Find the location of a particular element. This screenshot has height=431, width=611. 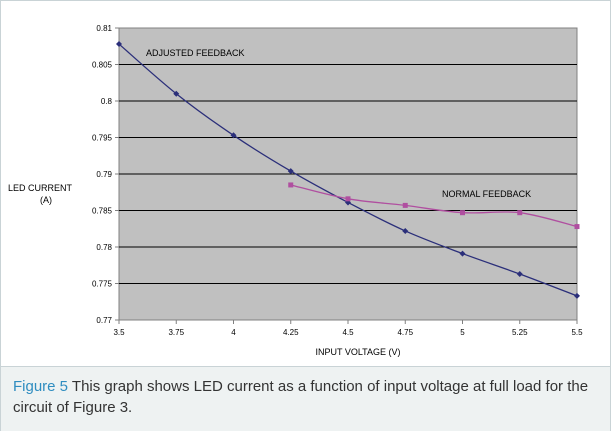

y-tick-label: 0.81 is located at coordinates (104, 28).